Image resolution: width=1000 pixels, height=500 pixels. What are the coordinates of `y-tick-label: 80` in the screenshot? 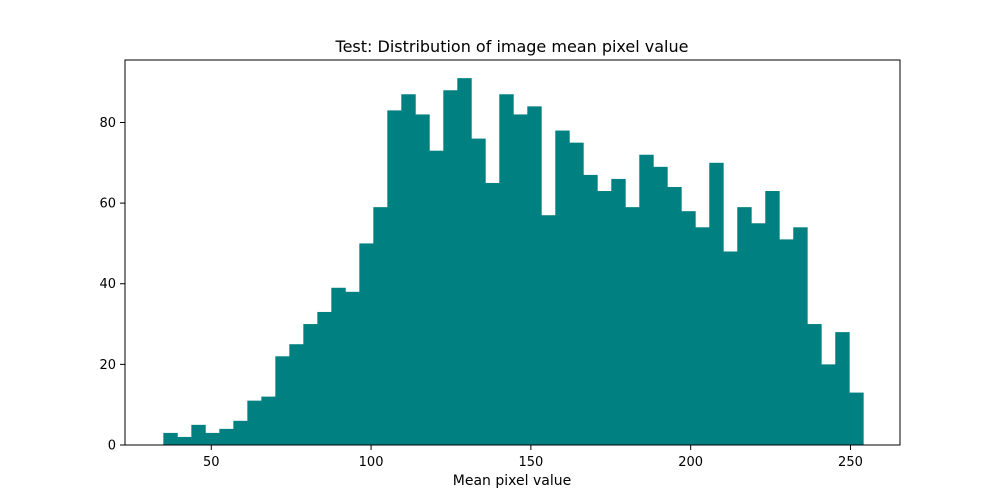 It's located at (107, 123).